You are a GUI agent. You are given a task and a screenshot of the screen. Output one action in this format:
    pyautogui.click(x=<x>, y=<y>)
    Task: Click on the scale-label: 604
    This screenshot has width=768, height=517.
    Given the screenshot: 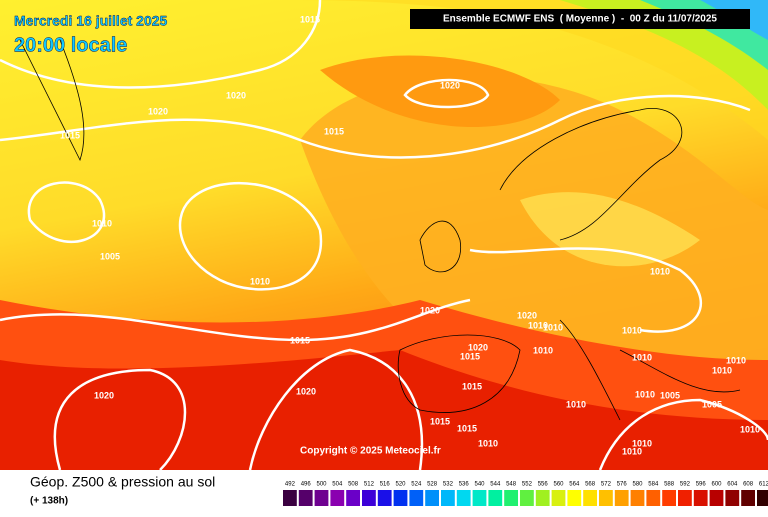 What is the action you would take?
    pyautogui.click(x=732, y=485)
    